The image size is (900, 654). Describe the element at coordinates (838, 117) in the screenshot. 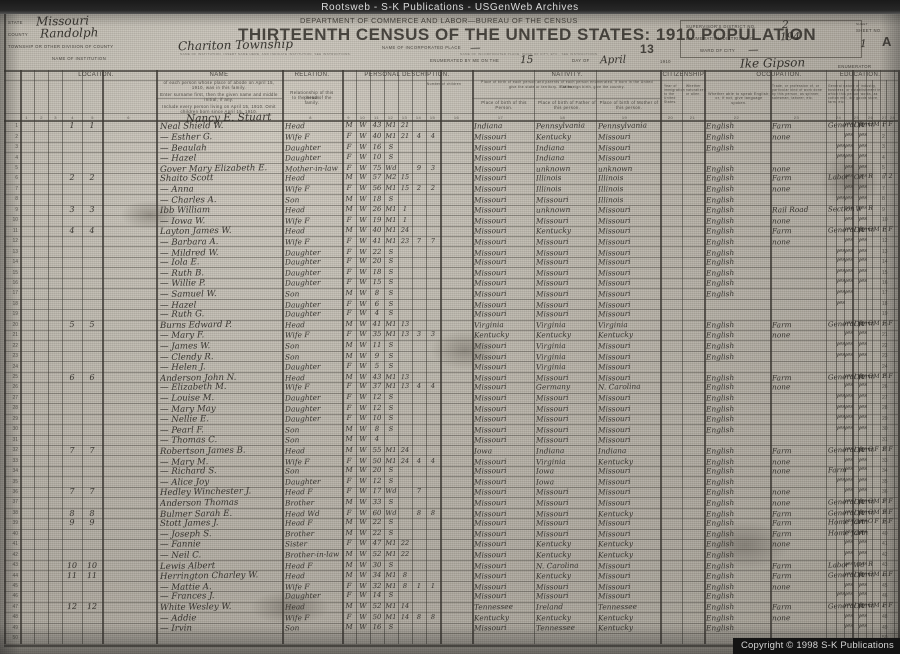

I see `column-number: 24` at that location.